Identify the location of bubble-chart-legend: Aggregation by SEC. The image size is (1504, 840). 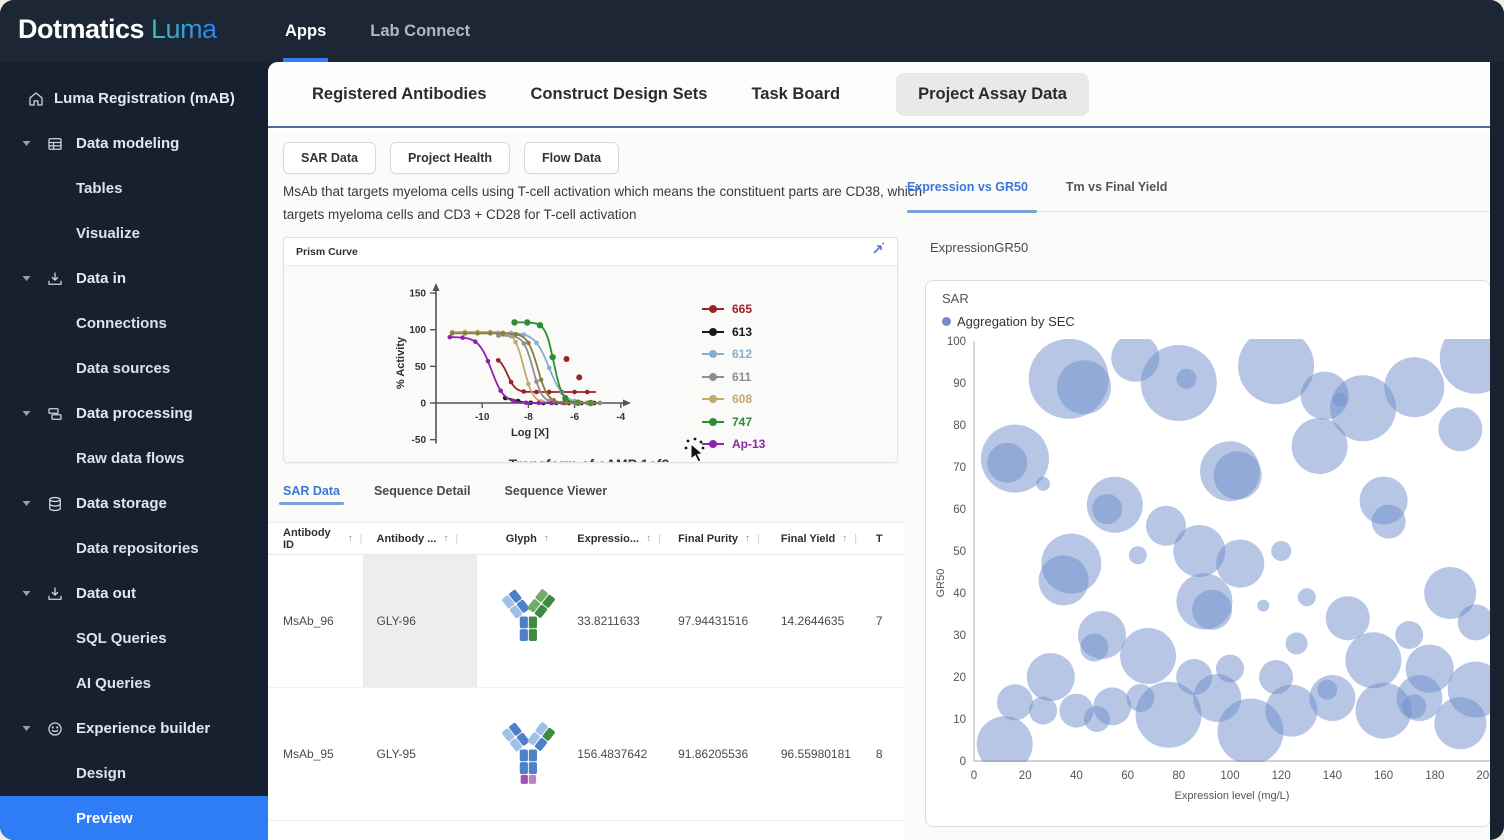
(1008, 321).